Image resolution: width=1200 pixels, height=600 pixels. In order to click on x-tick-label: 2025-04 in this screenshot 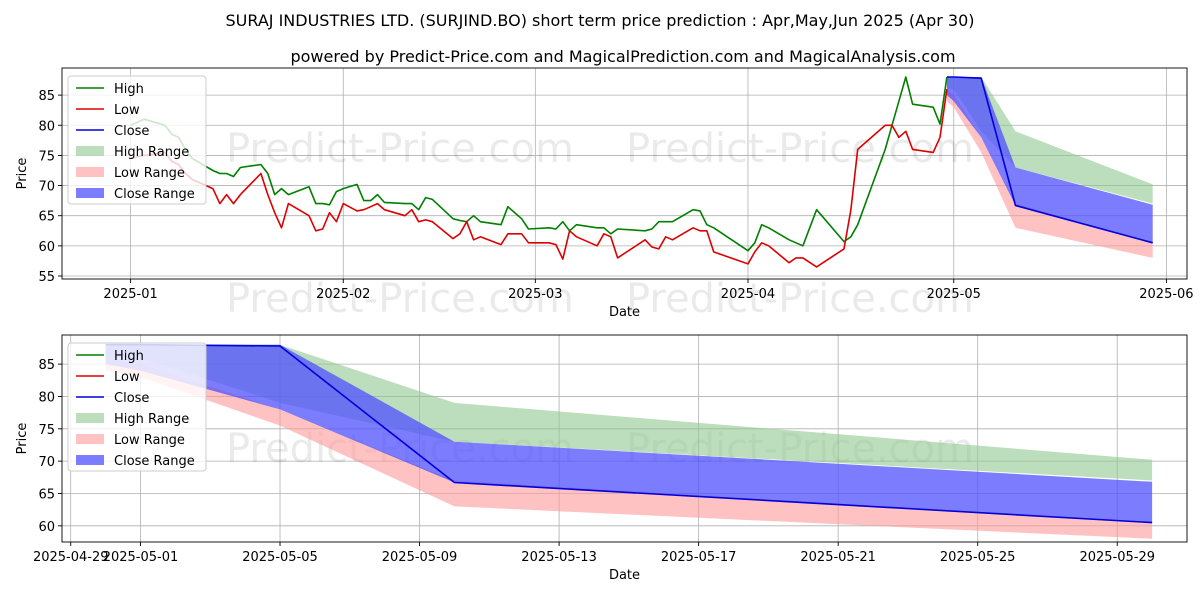, I will do `click(748, 294)`.